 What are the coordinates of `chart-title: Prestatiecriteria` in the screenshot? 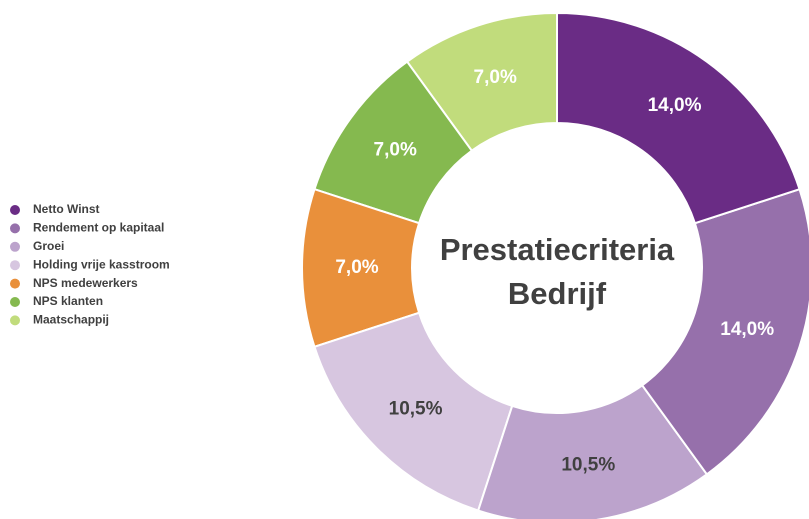 It's located at (557, 249).